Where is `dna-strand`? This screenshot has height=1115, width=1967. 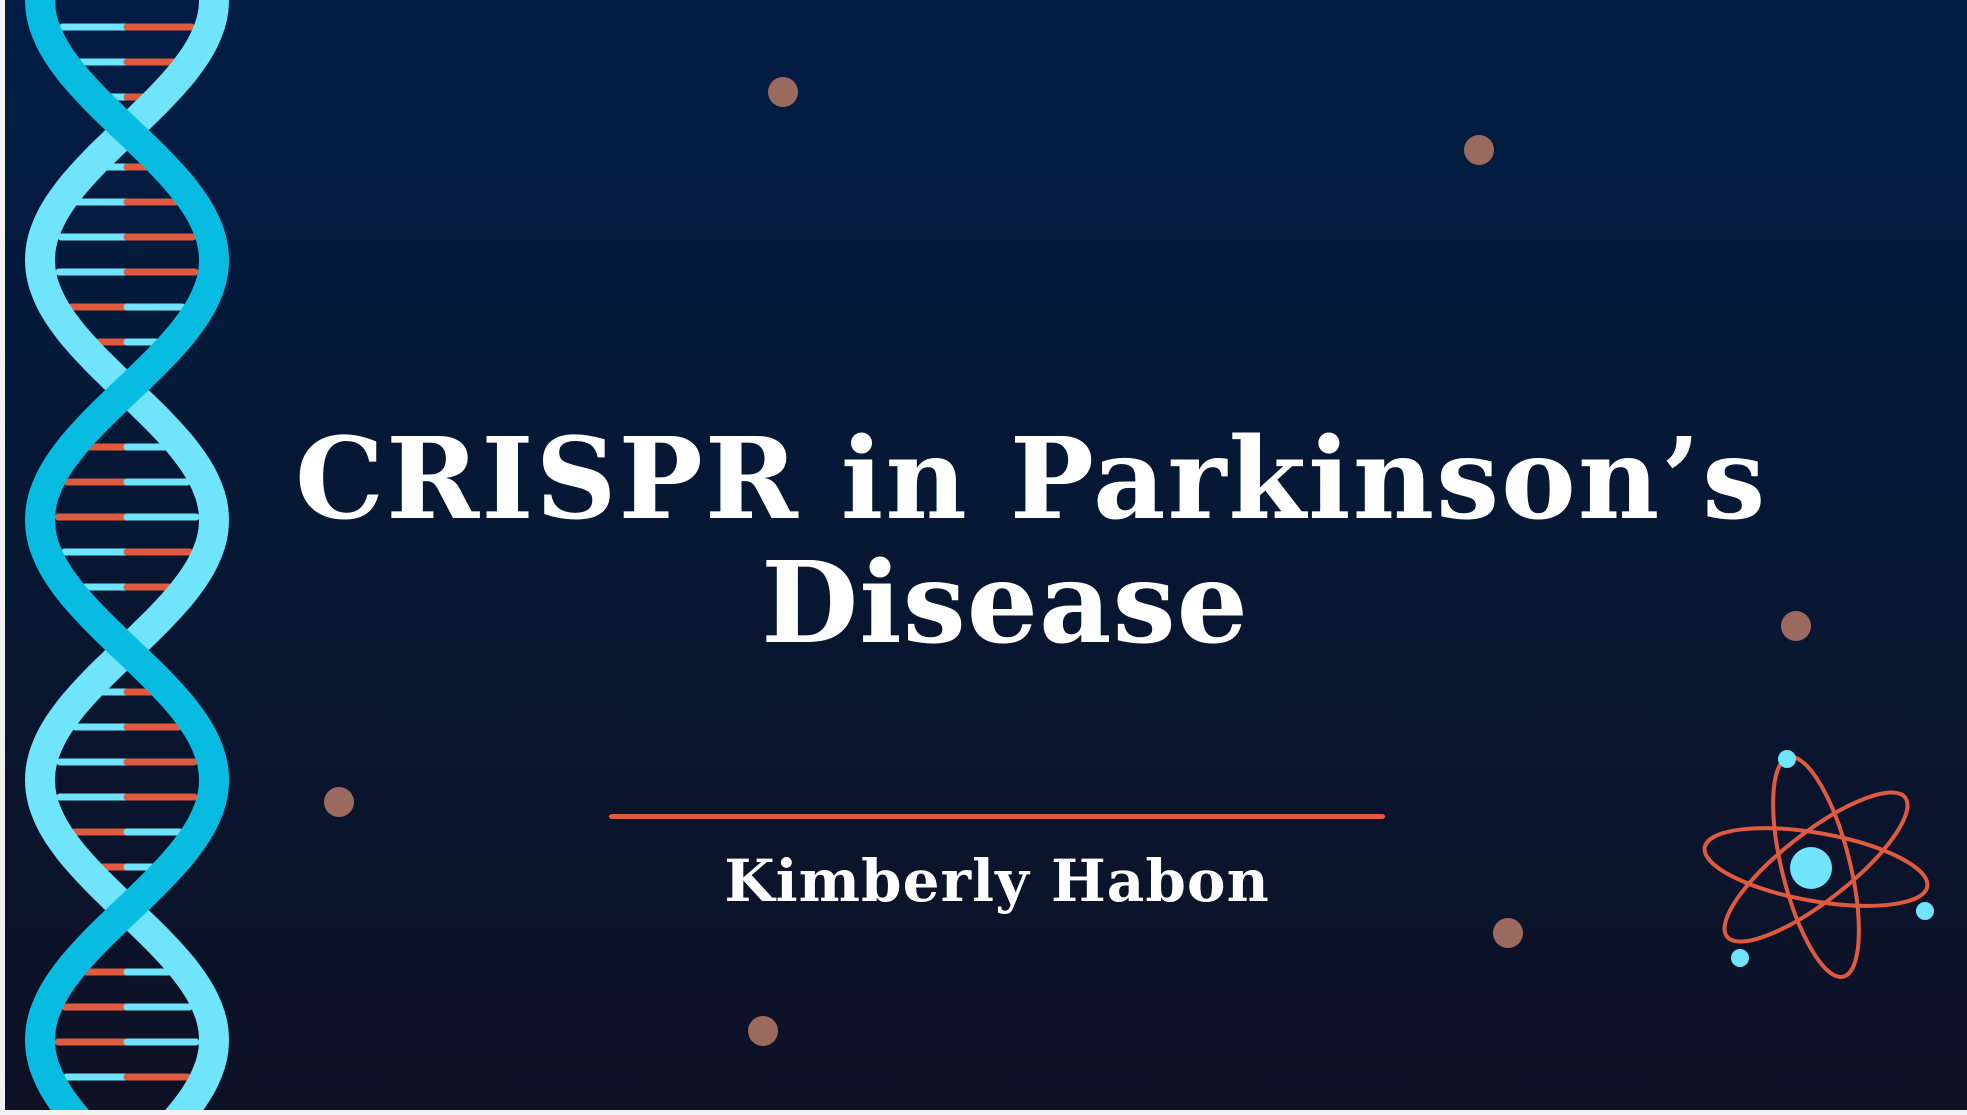 dna-strand is located at coordinates (127, 555).